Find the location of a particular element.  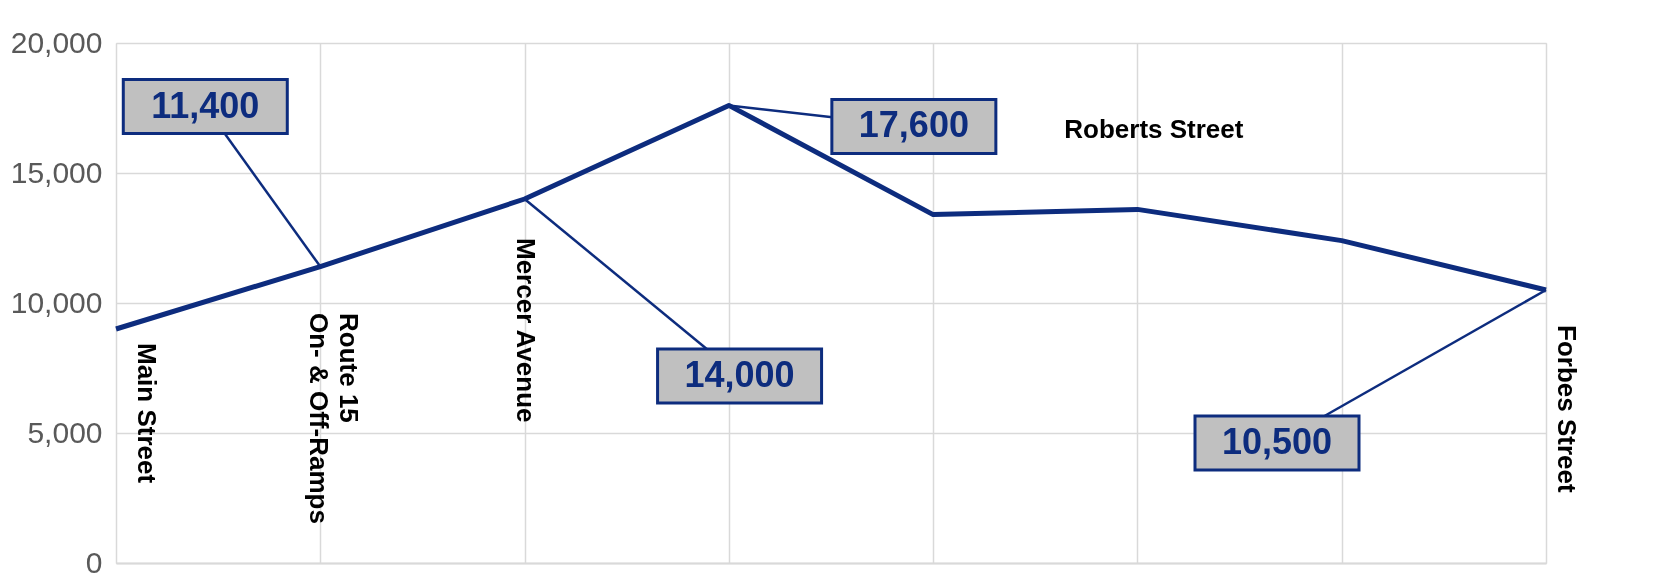

data-label: 11,400 is located at coordinates (205, 105).